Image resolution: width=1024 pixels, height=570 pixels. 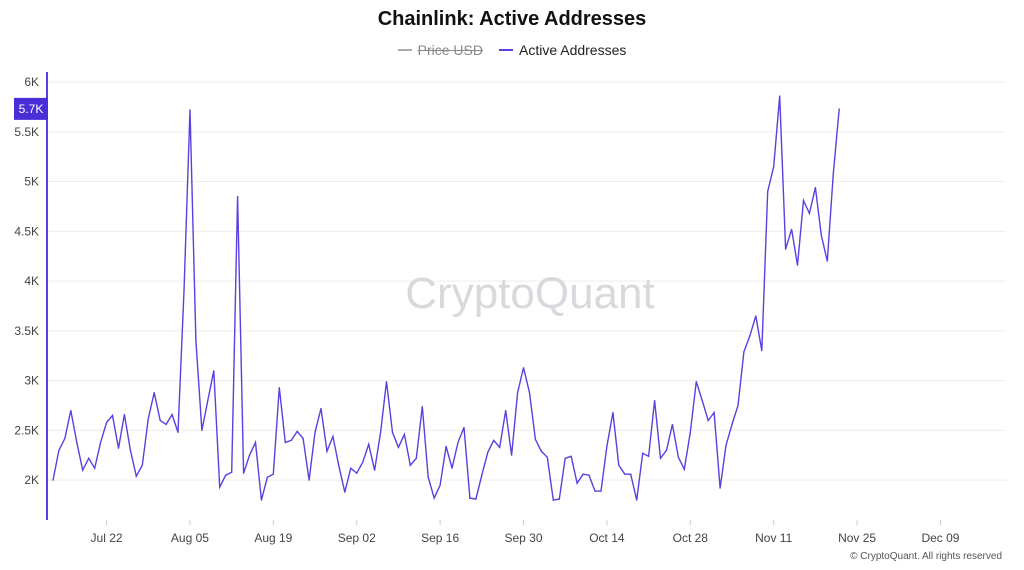 What do you see at coordinates (562, 50) in the screenshot?
I see `legend-item-active-addresses: Active Addresses` at bounding box center [562, 50].